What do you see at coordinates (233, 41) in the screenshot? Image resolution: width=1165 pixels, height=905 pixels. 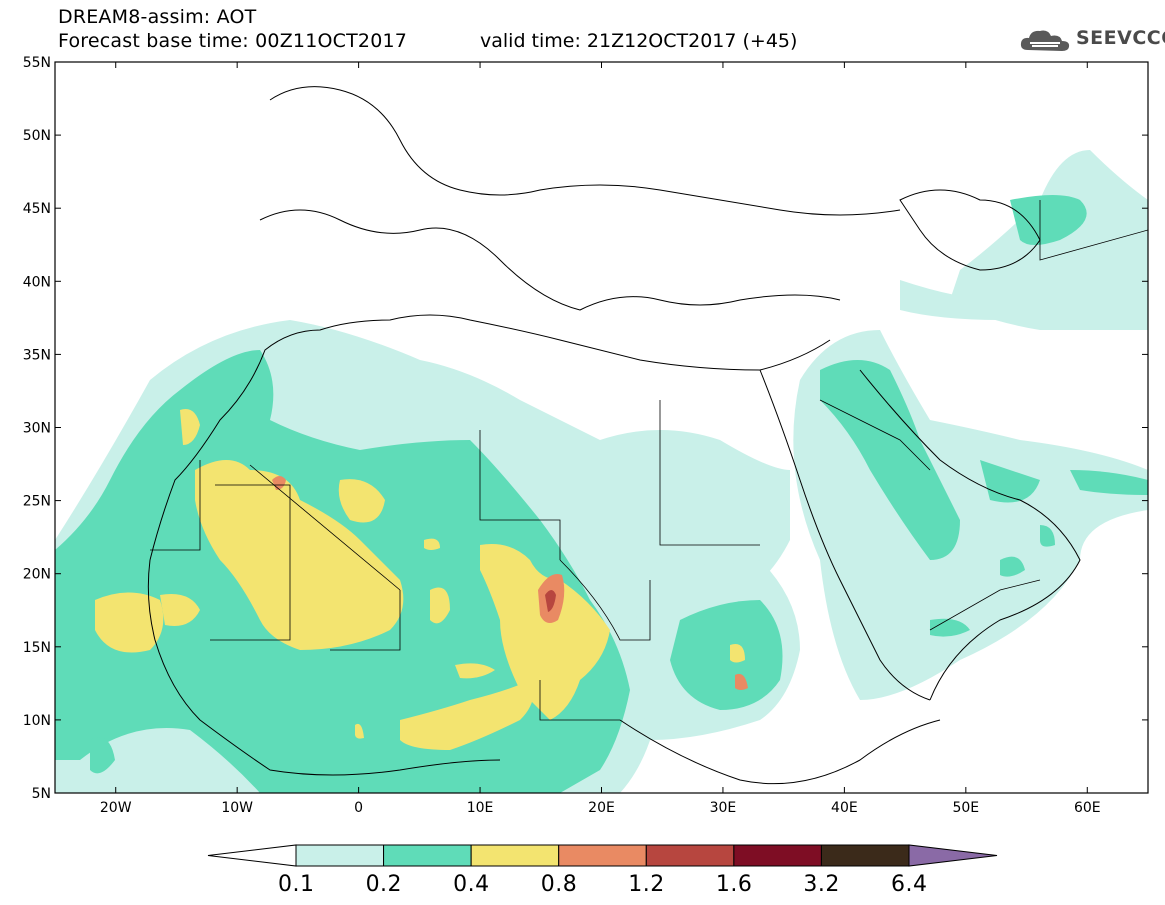 I see `forecast-base-time: Forecast base time: 00Z11OCT2017` at bounding box center [233, 41].